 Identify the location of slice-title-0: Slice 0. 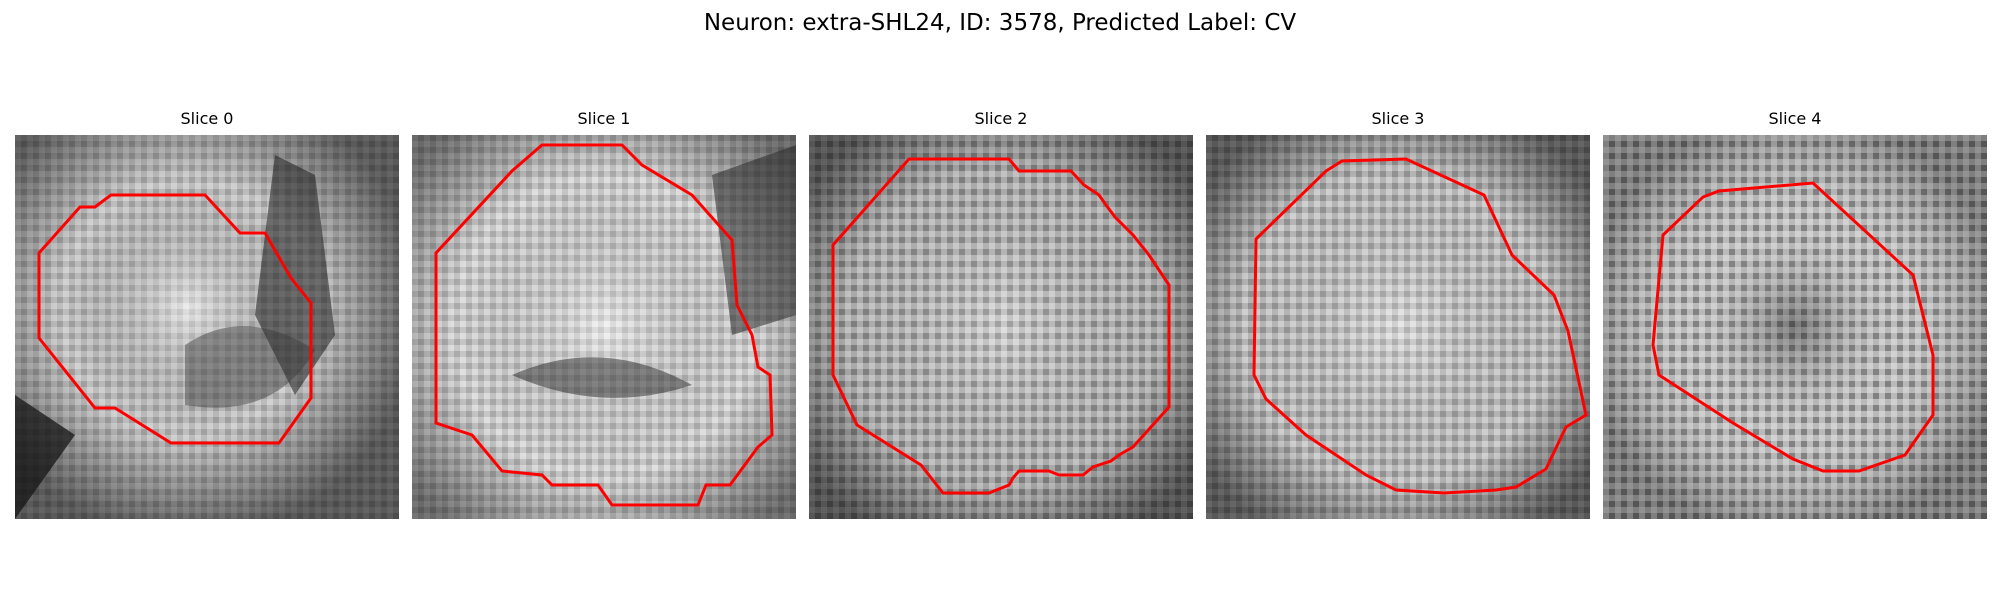
(207, 118).